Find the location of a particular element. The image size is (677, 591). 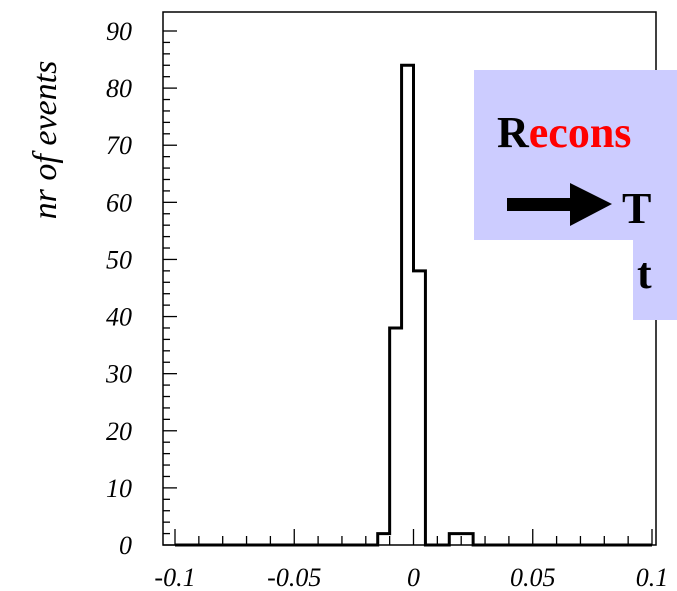

overlay-box-bottom is located at coordinates (655, 280).